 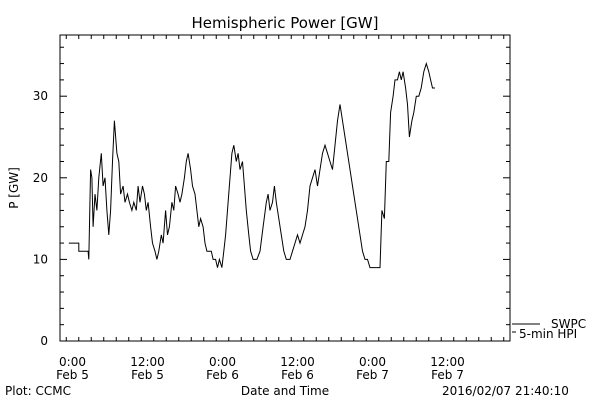 I want to click on plot-credit: Plot: CCMC, so click(x=38, y=391).